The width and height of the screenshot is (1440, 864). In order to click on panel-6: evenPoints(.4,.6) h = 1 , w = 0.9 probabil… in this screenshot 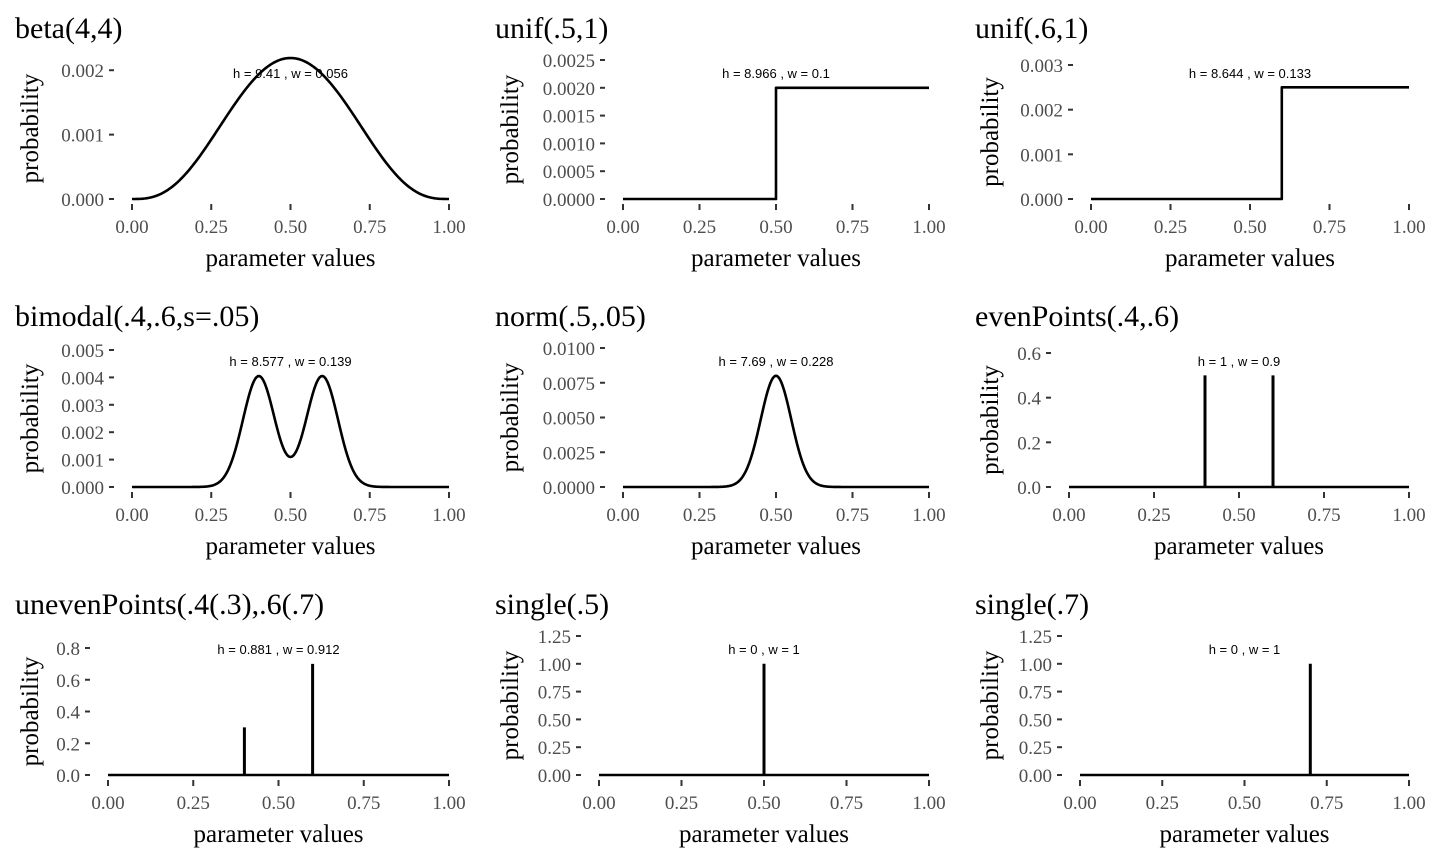, I will do `click(1200, 430)`.